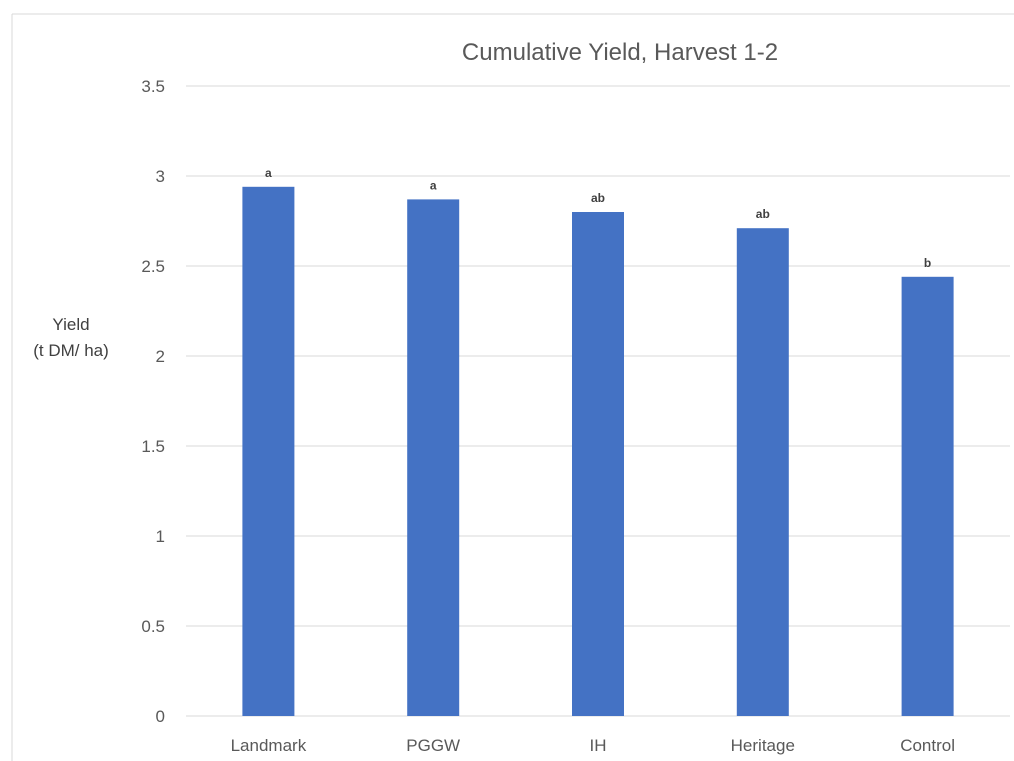  I want to click on bar-heritage, so click(762, 472).